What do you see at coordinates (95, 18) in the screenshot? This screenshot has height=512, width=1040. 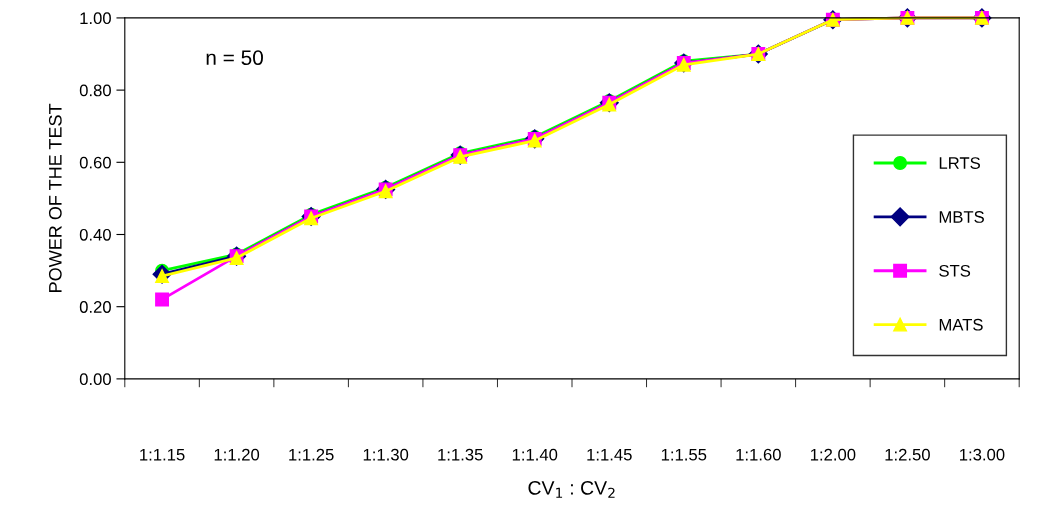 I see `y-tick-label: 1.00` at bounding box center [95, 18].